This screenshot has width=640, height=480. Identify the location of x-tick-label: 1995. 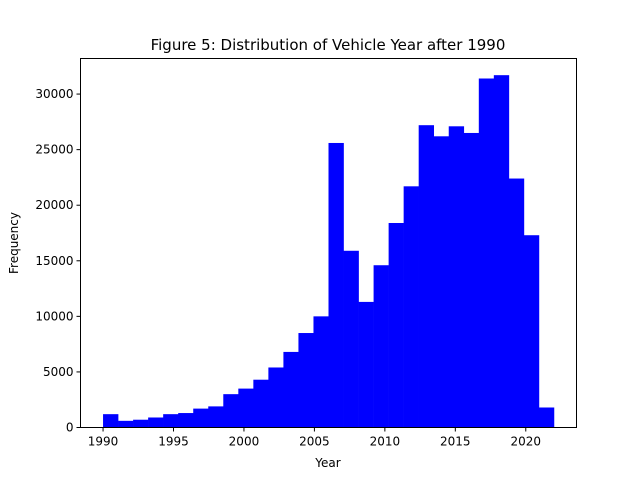
(173, 442).